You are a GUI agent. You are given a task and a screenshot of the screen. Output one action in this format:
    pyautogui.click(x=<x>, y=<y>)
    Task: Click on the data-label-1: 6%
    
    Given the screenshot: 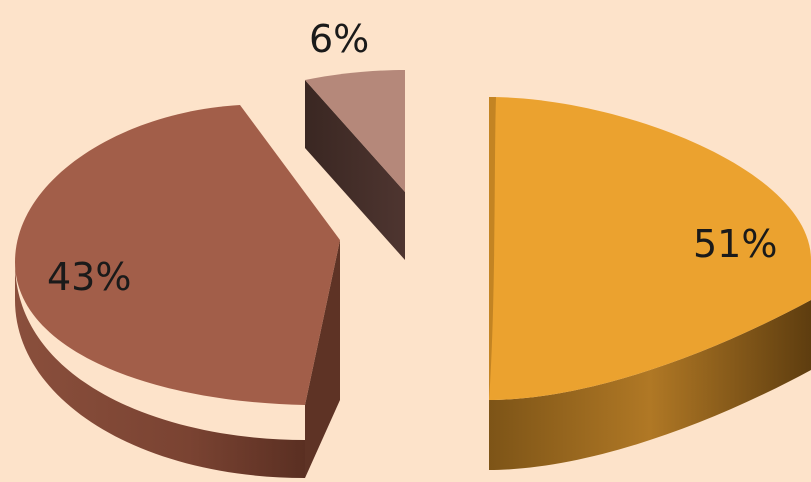 What is the action you would take?
    pyautogui.click(x=339, y=39)
    